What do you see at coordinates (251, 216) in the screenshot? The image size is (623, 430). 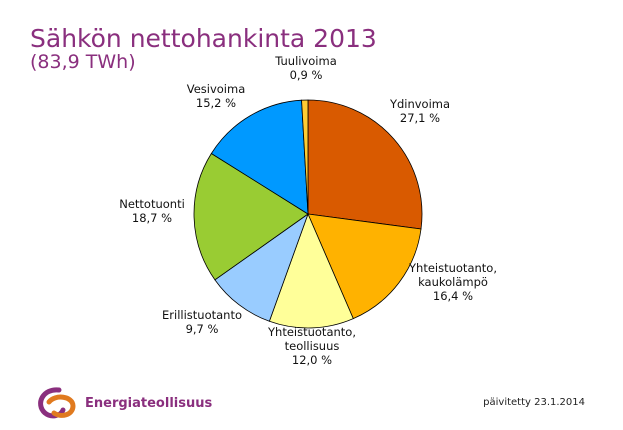 I see `pie-slice-nettotuonti` at bounding box center [251, 216].